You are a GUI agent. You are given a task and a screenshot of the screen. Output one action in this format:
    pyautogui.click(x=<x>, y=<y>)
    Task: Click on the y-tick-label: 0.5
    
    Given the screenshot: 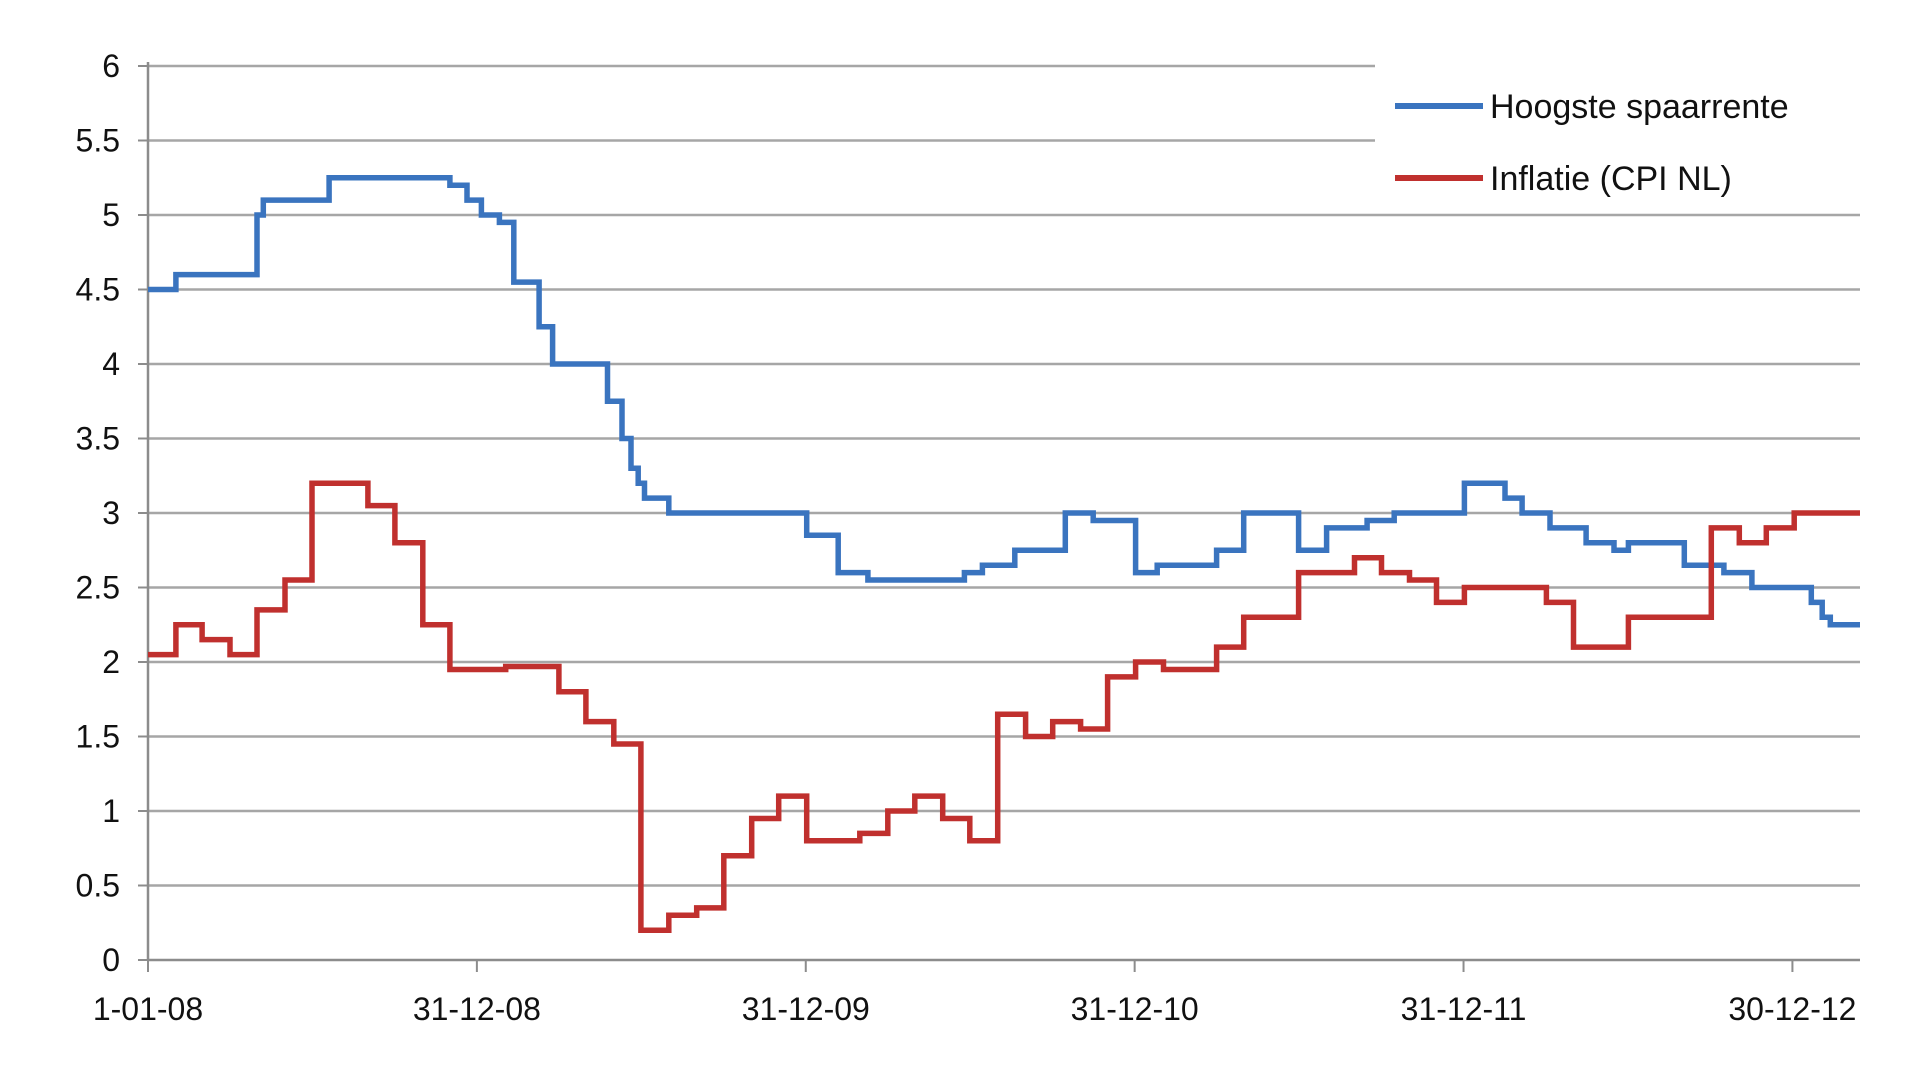 What is the action you would take?
    pyautogui.click(x=98, y=886)
    